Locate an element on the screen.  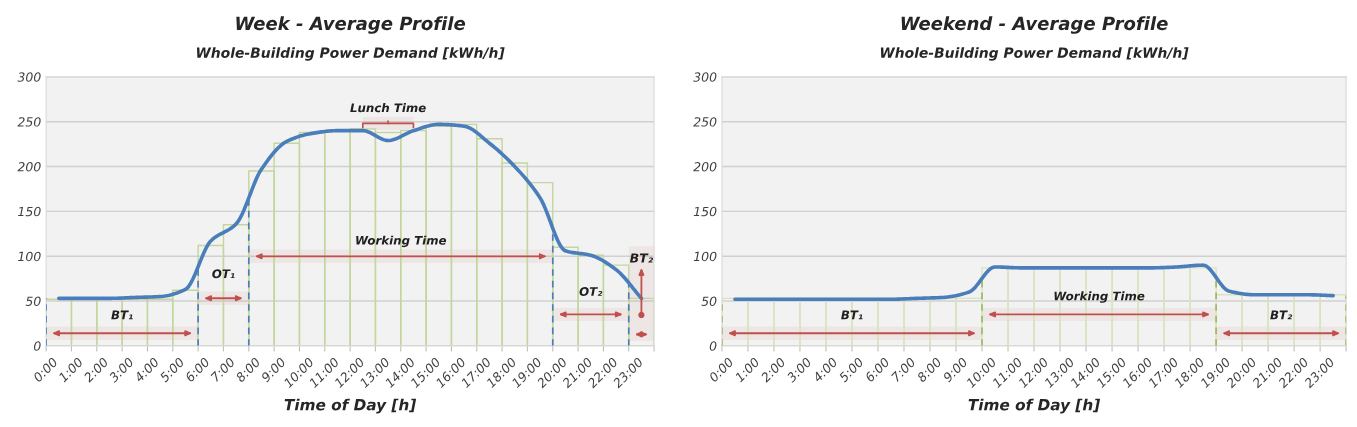
band-label: OT₁ is located at coordinates (223, 274).